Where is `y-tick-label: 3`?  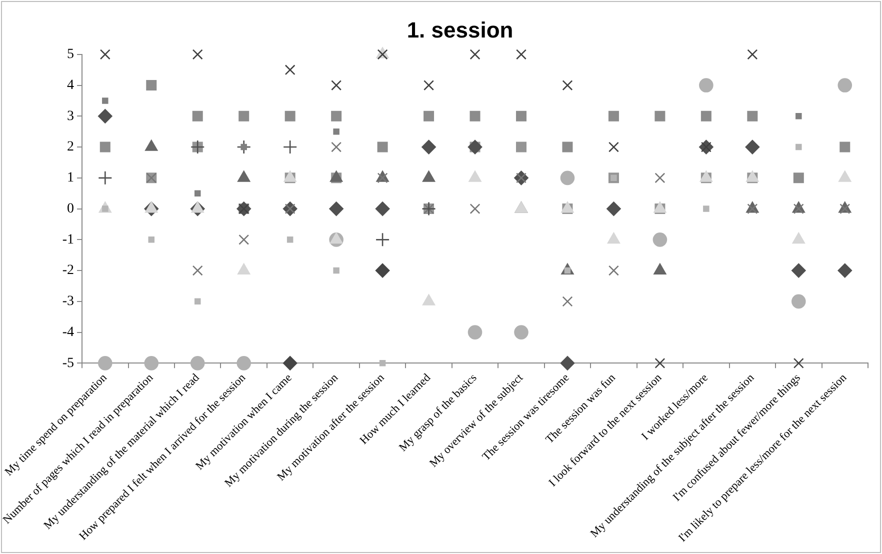 y-tick-label: 3 is located at coordinates (70, 116).